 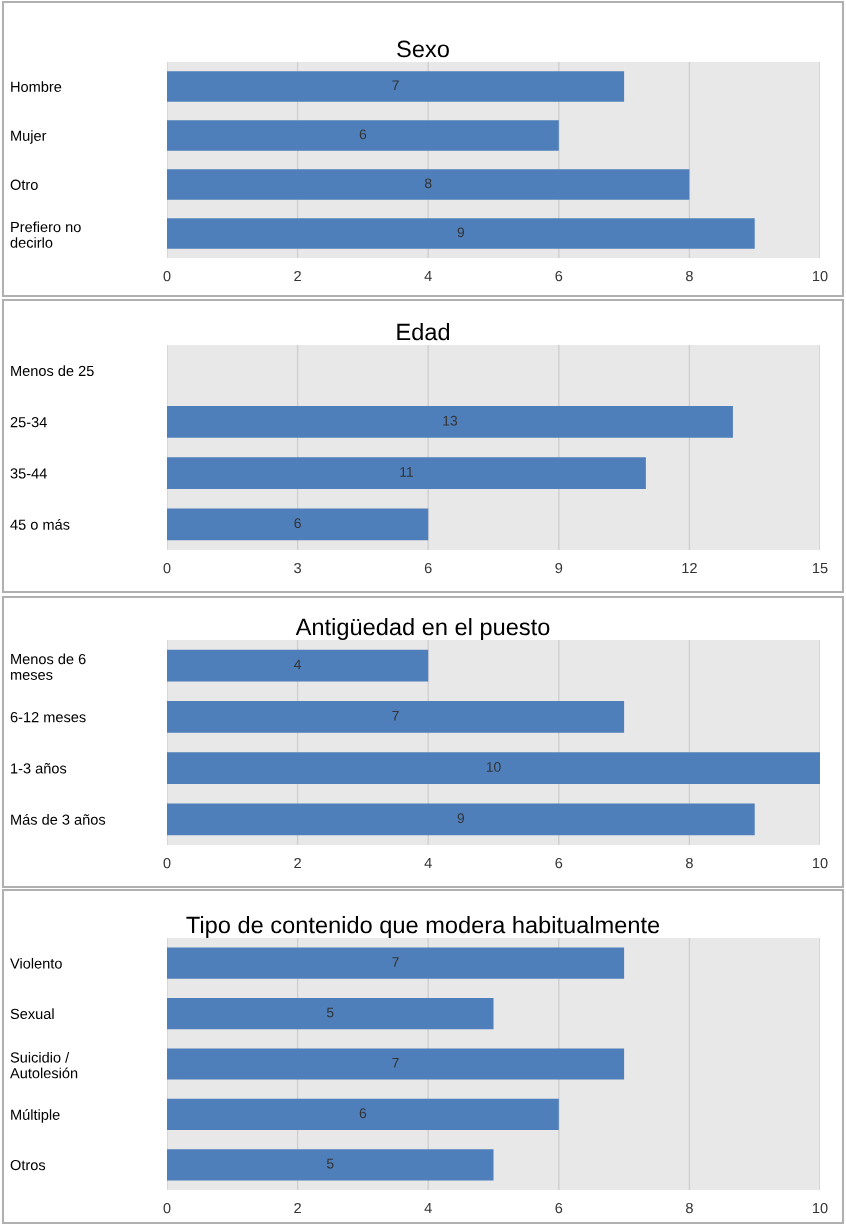 I want to click on chart-title: Antigüedad en el puesto, so click(x=422, y=628).